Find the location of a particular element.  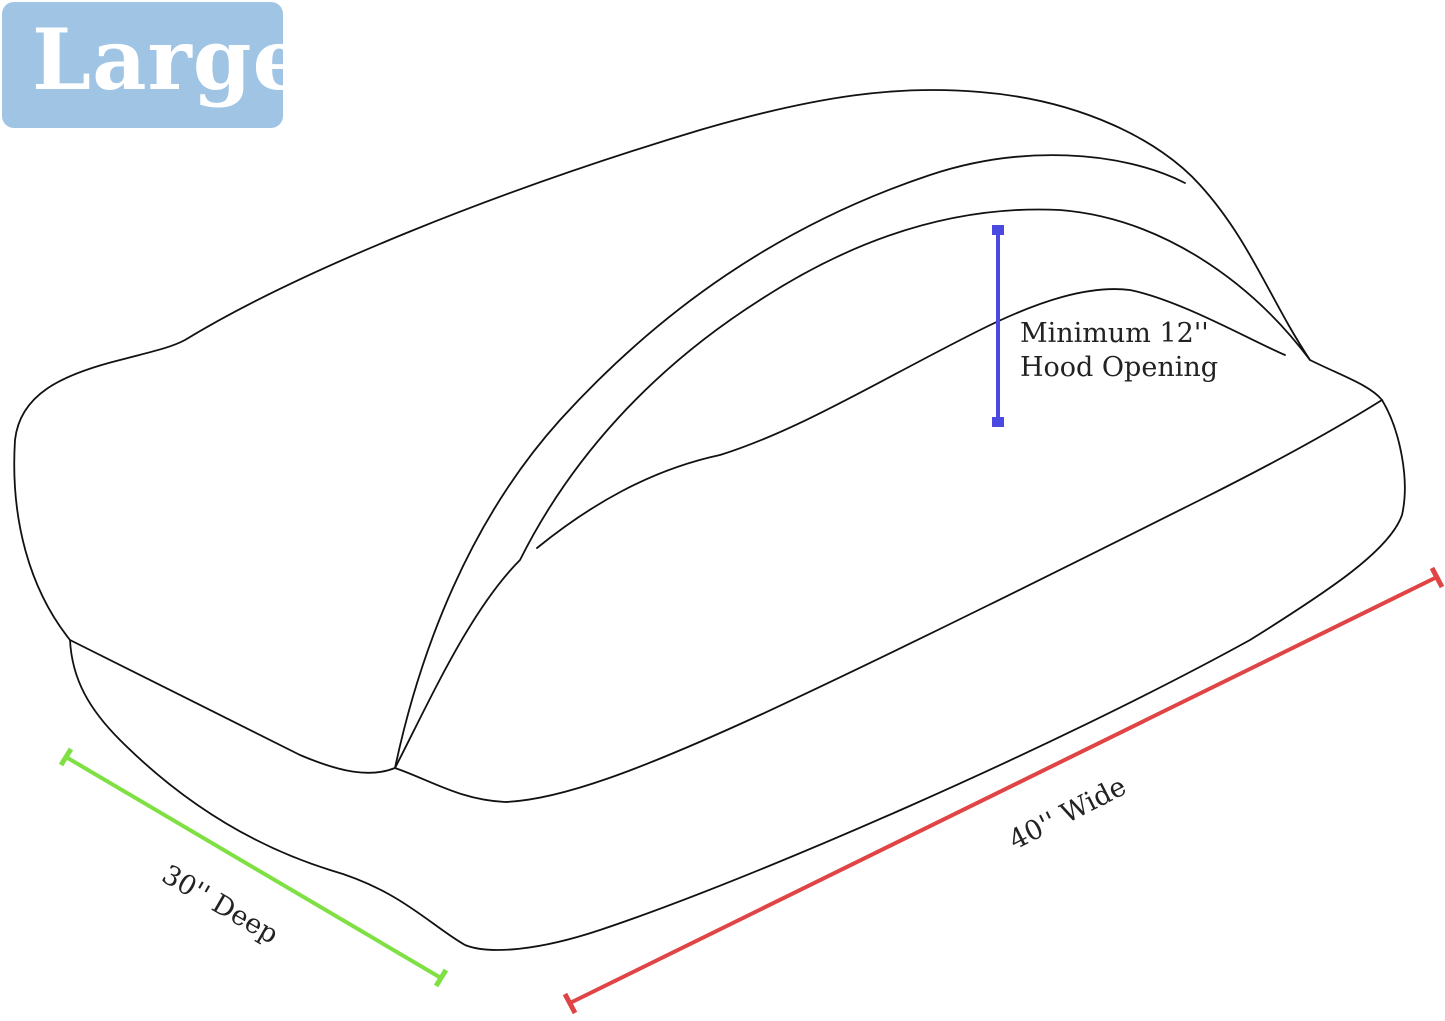

depth-dimension-line is located at coordinates (253, 867).